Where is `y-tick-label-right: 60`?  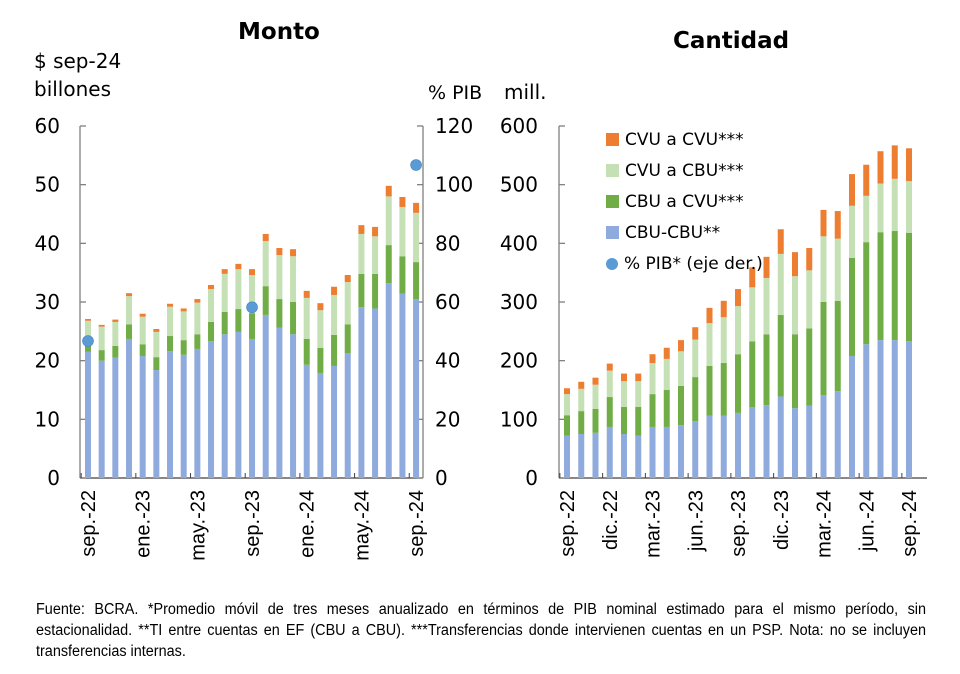 y-tick-label-right: 60 is located at coordinates (447, 302).